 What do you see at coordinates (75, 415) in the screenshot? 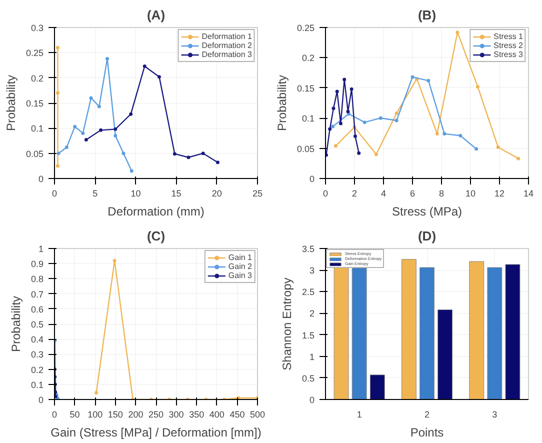
I see `x-tick-label: 50` at bounding box center [75, 415].